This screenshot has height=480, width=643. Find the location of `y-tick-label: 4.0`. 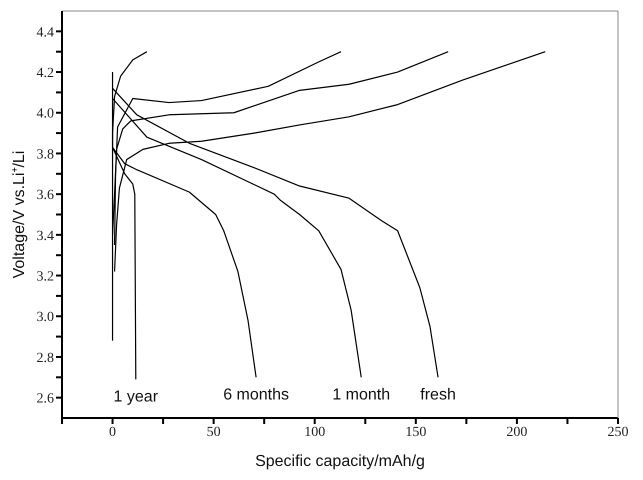

y-tick-label: 4.0 is located at coordinates (45, 114).